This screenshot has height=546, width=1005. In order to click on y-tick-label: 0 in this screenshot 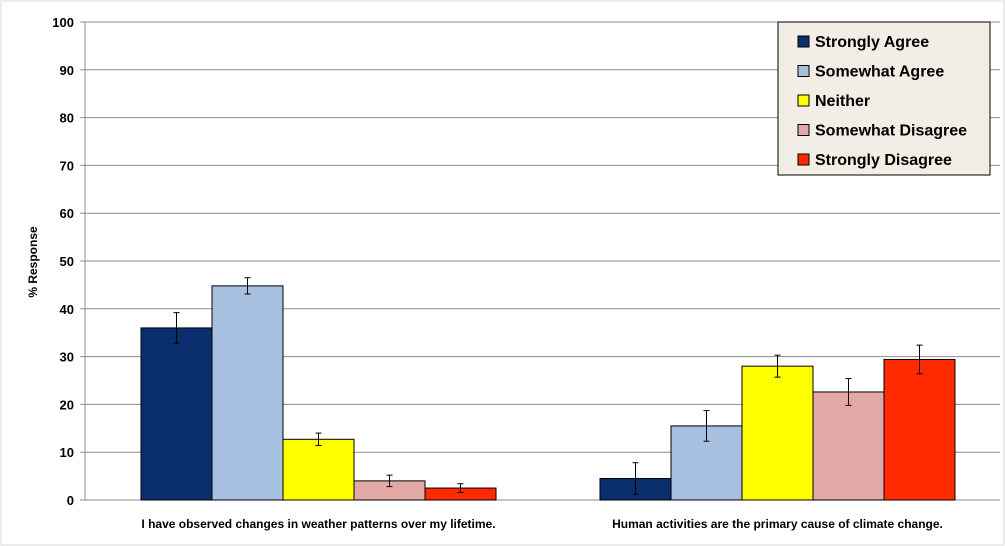, I will do `click(70, 500)`.